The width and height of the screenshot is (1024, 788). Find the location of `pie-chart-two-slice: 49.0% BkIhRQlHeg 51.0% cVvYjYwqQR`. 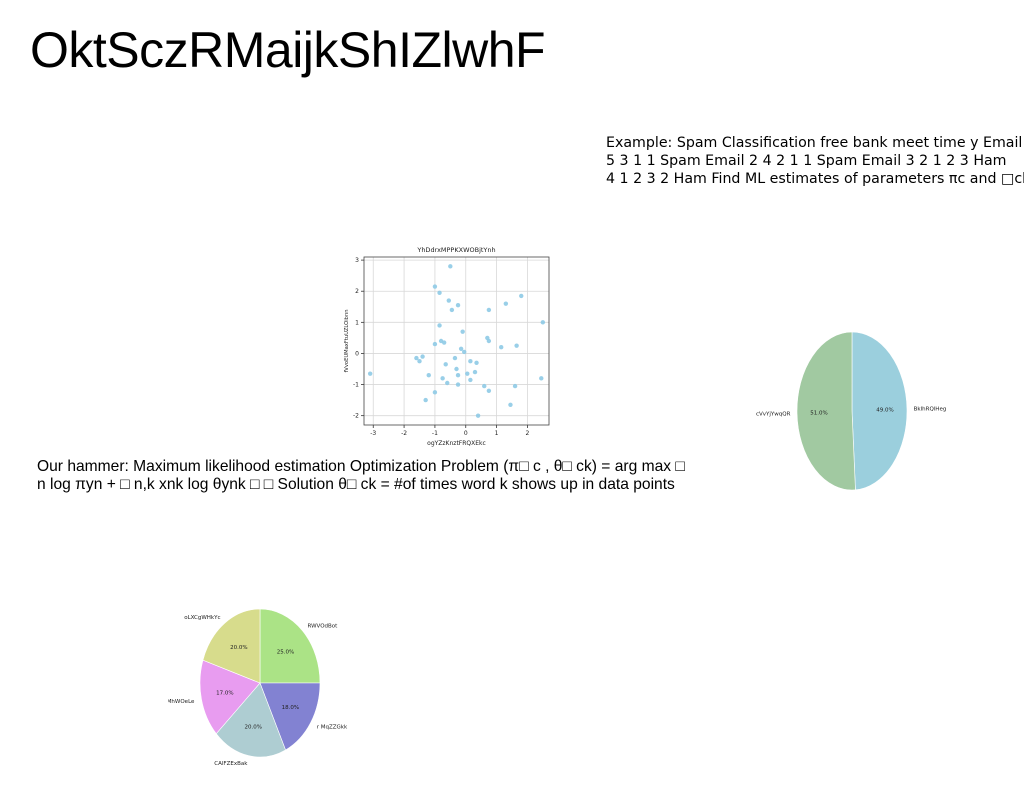

pie-chart-two-slice: 49.0% BkIhRQlHeg 51.0% cVvYjYwqQR is located at coordinates (851, 411).